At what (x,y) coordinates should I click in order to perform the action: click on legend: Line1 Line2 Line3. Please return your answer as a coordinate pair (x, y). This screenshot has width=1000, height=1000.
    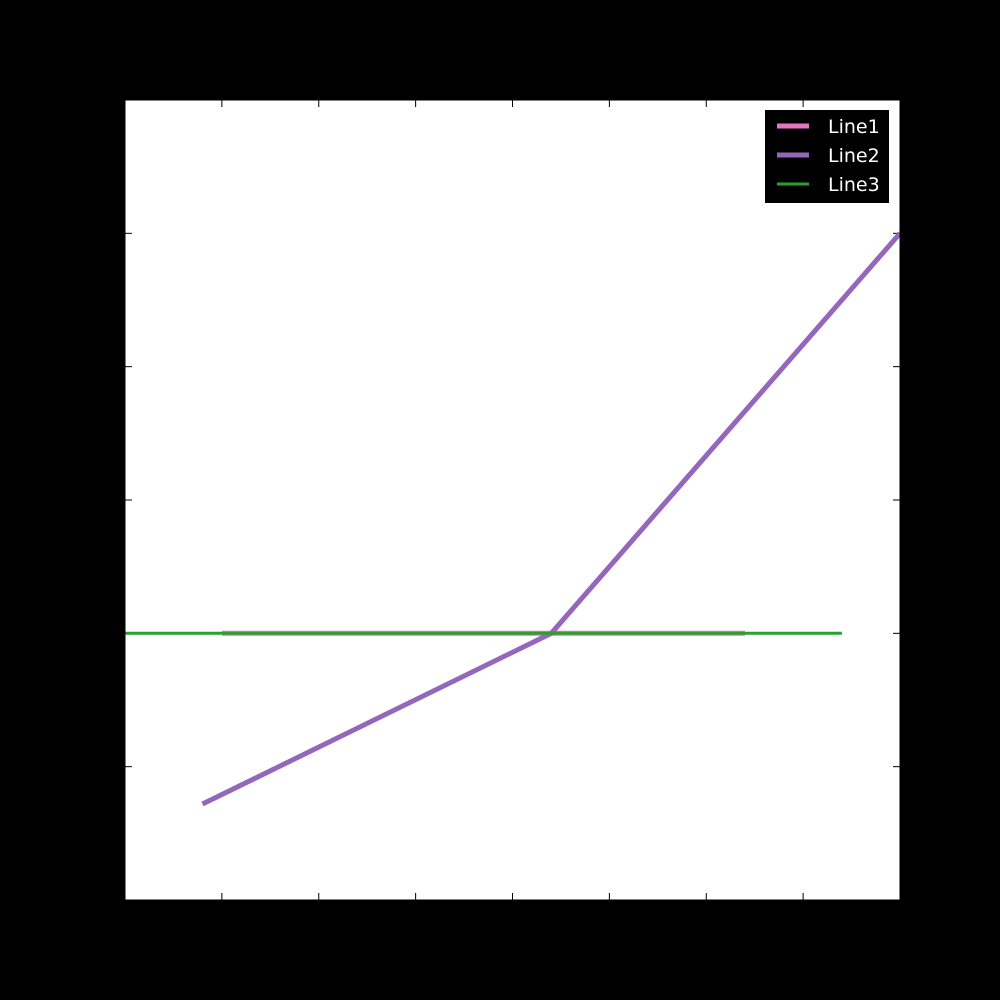
    Looking at the image, I should click on (827, 156).